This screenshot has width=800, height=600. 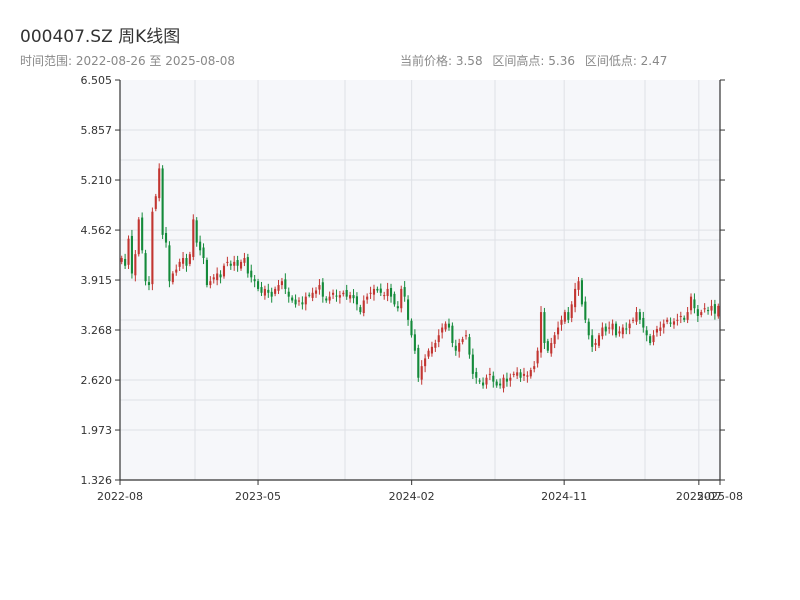 I want to click on x-tick-label: 2025-08, so click(x=720, y=496).